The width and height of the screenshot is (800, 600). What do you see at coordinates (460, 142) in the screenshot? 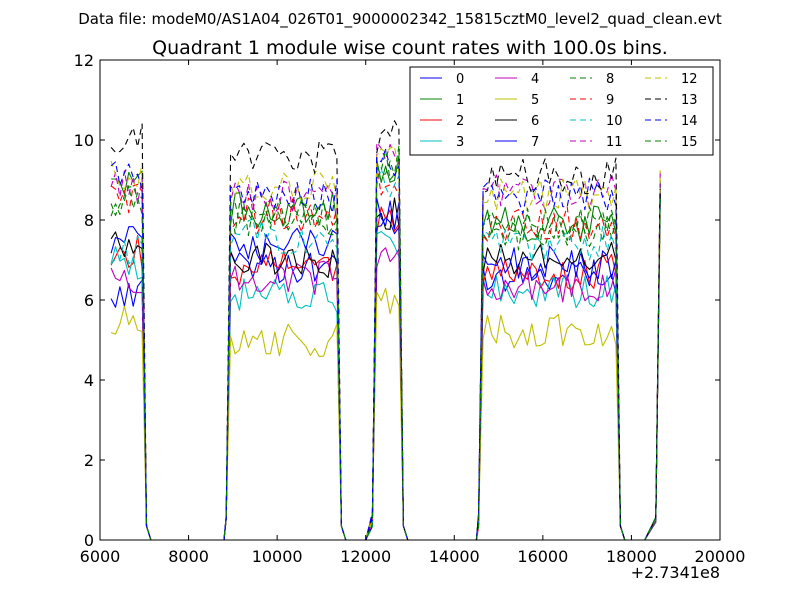
I see `legend-label-3: 3` at bounding box center [460, 142].